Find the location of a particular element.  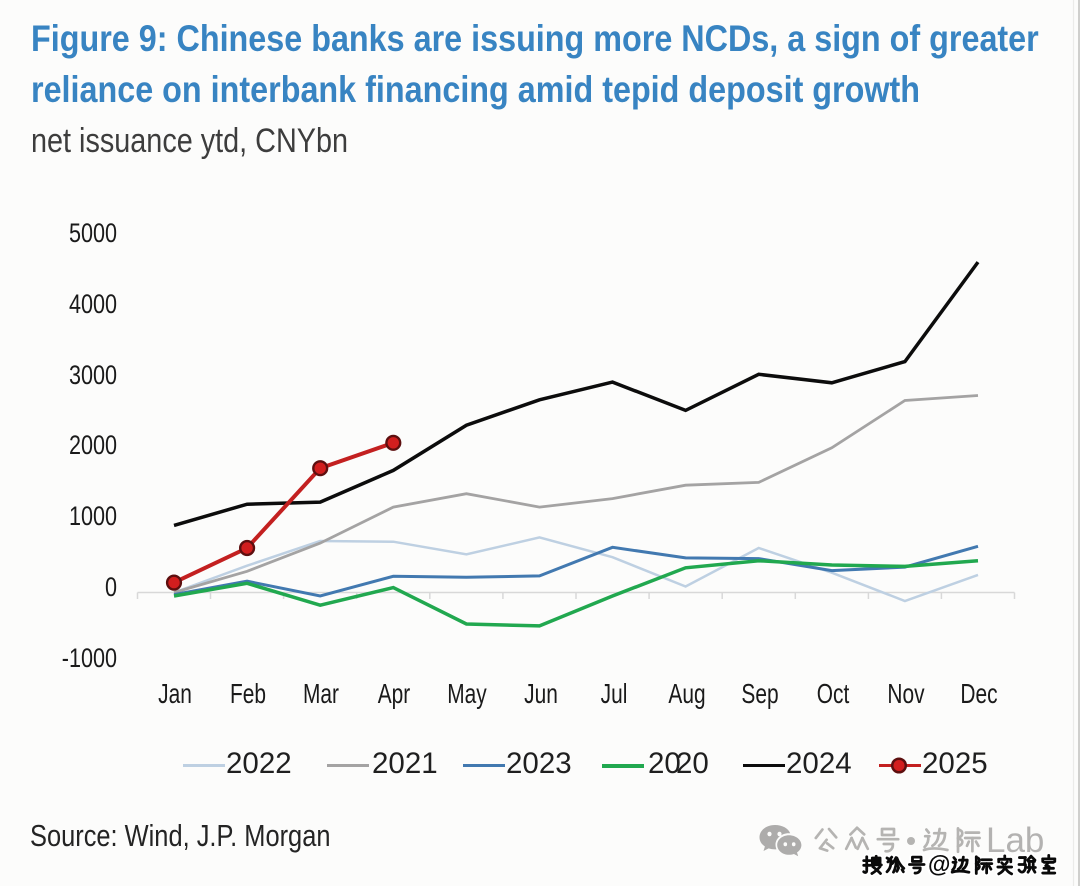

svg-text: Lab is located at coordinates (1015, 840).